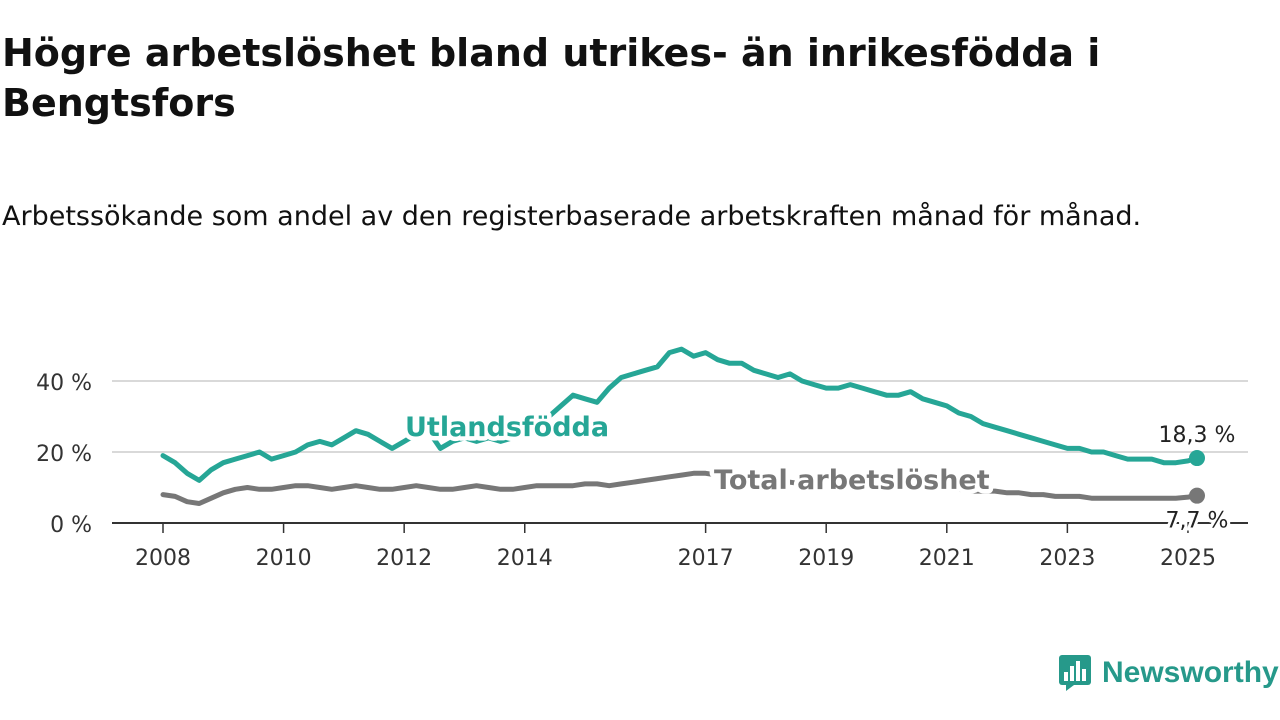 Image resolution: width=1280 pixels, height=720 pixels. I want to click on x-tick-label: 2023, so click(1067, 558).